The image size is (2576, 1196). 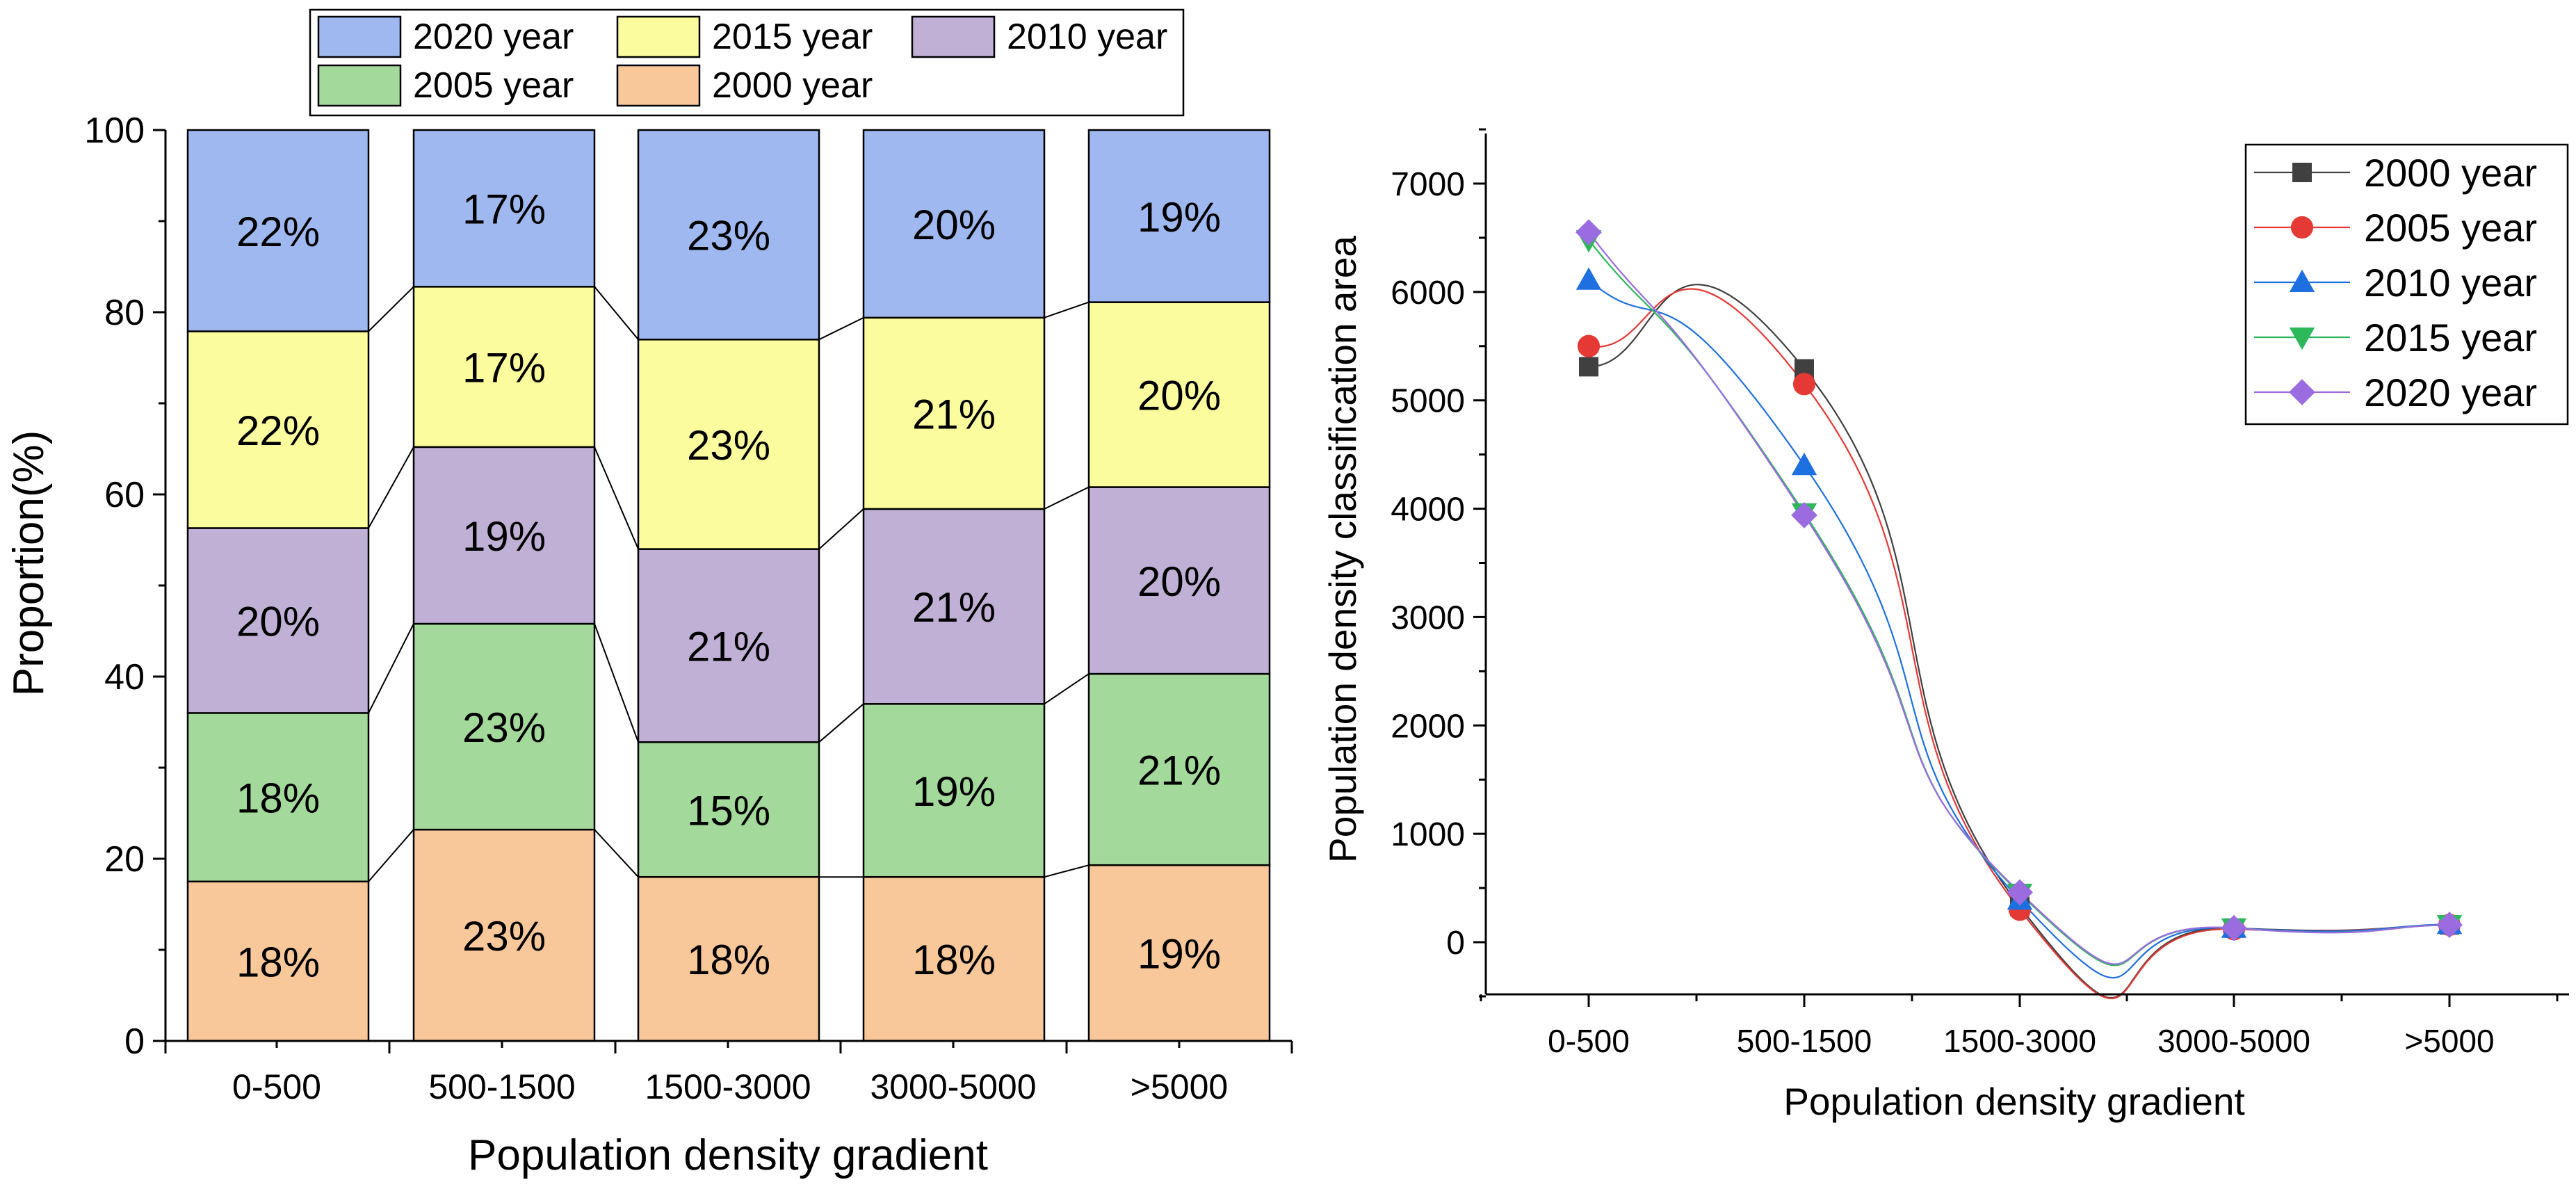 I want to click on right-y-ticks: 0 1000 2000 3000 4000 5000 6000 7000, so click(x=1438, y=563).